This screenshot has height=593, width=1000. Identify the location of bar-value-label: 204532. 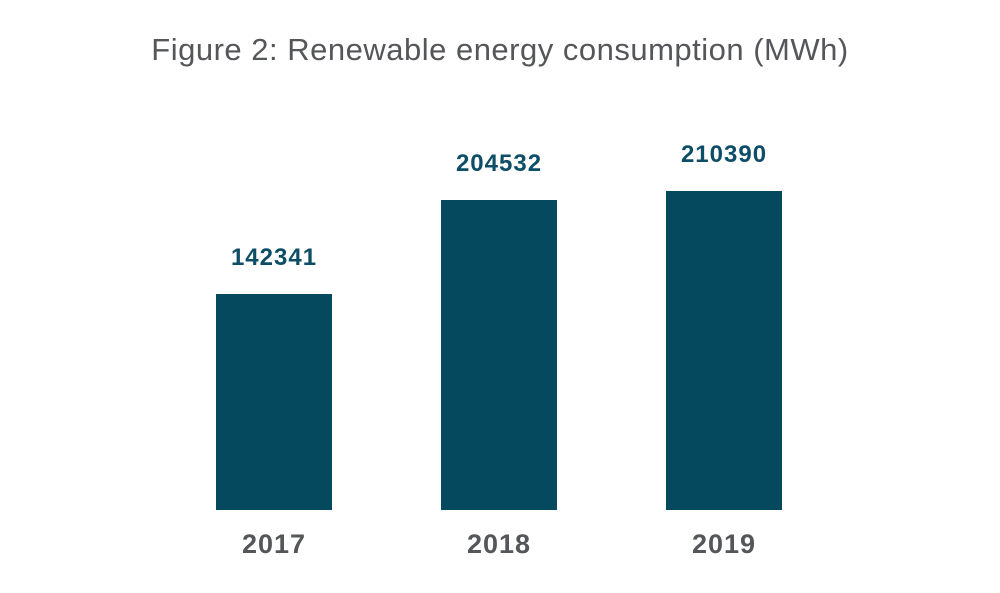
(499, 163).